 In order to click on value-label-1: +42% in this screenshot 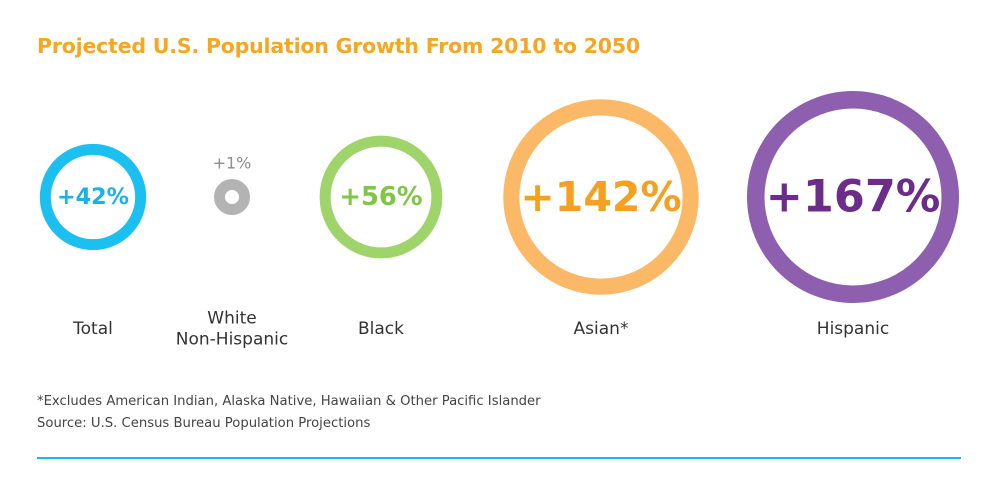, I will do `click(93, 197)`.